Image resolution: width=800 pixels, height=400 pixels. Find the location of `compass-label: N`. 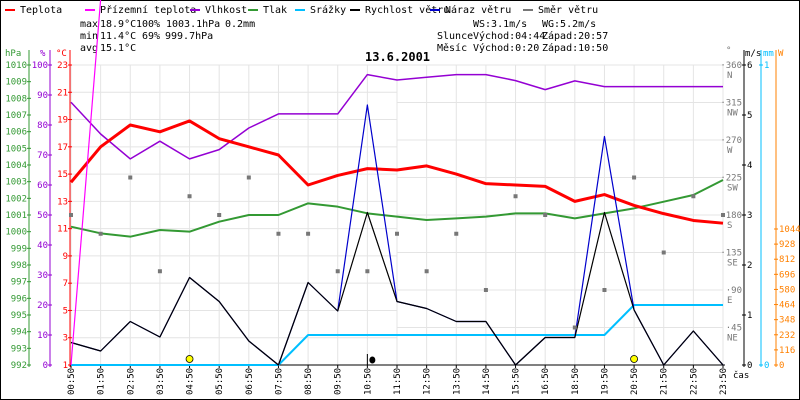

compass-label: N is located at coordinates (729, 76).